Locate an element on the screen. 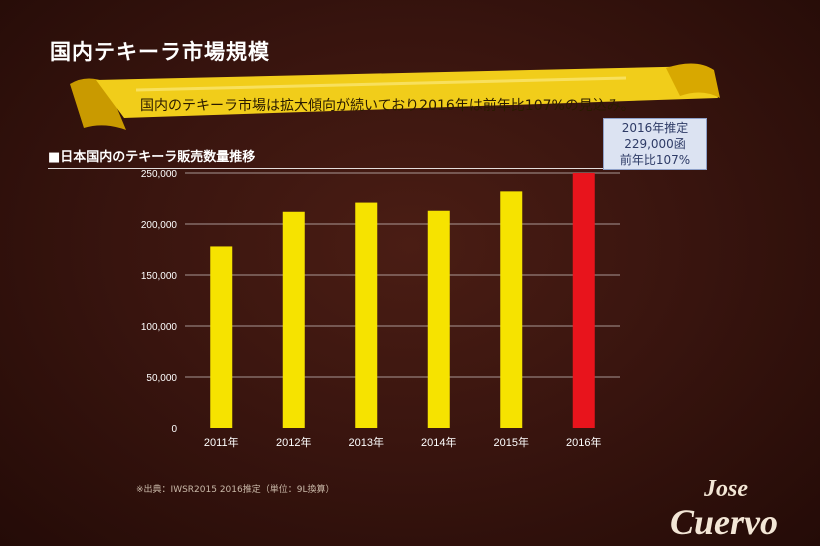 The height and width of the screenshot is (546, 820). y-tick-label: 250,000 is located at coordinates (159, 174).